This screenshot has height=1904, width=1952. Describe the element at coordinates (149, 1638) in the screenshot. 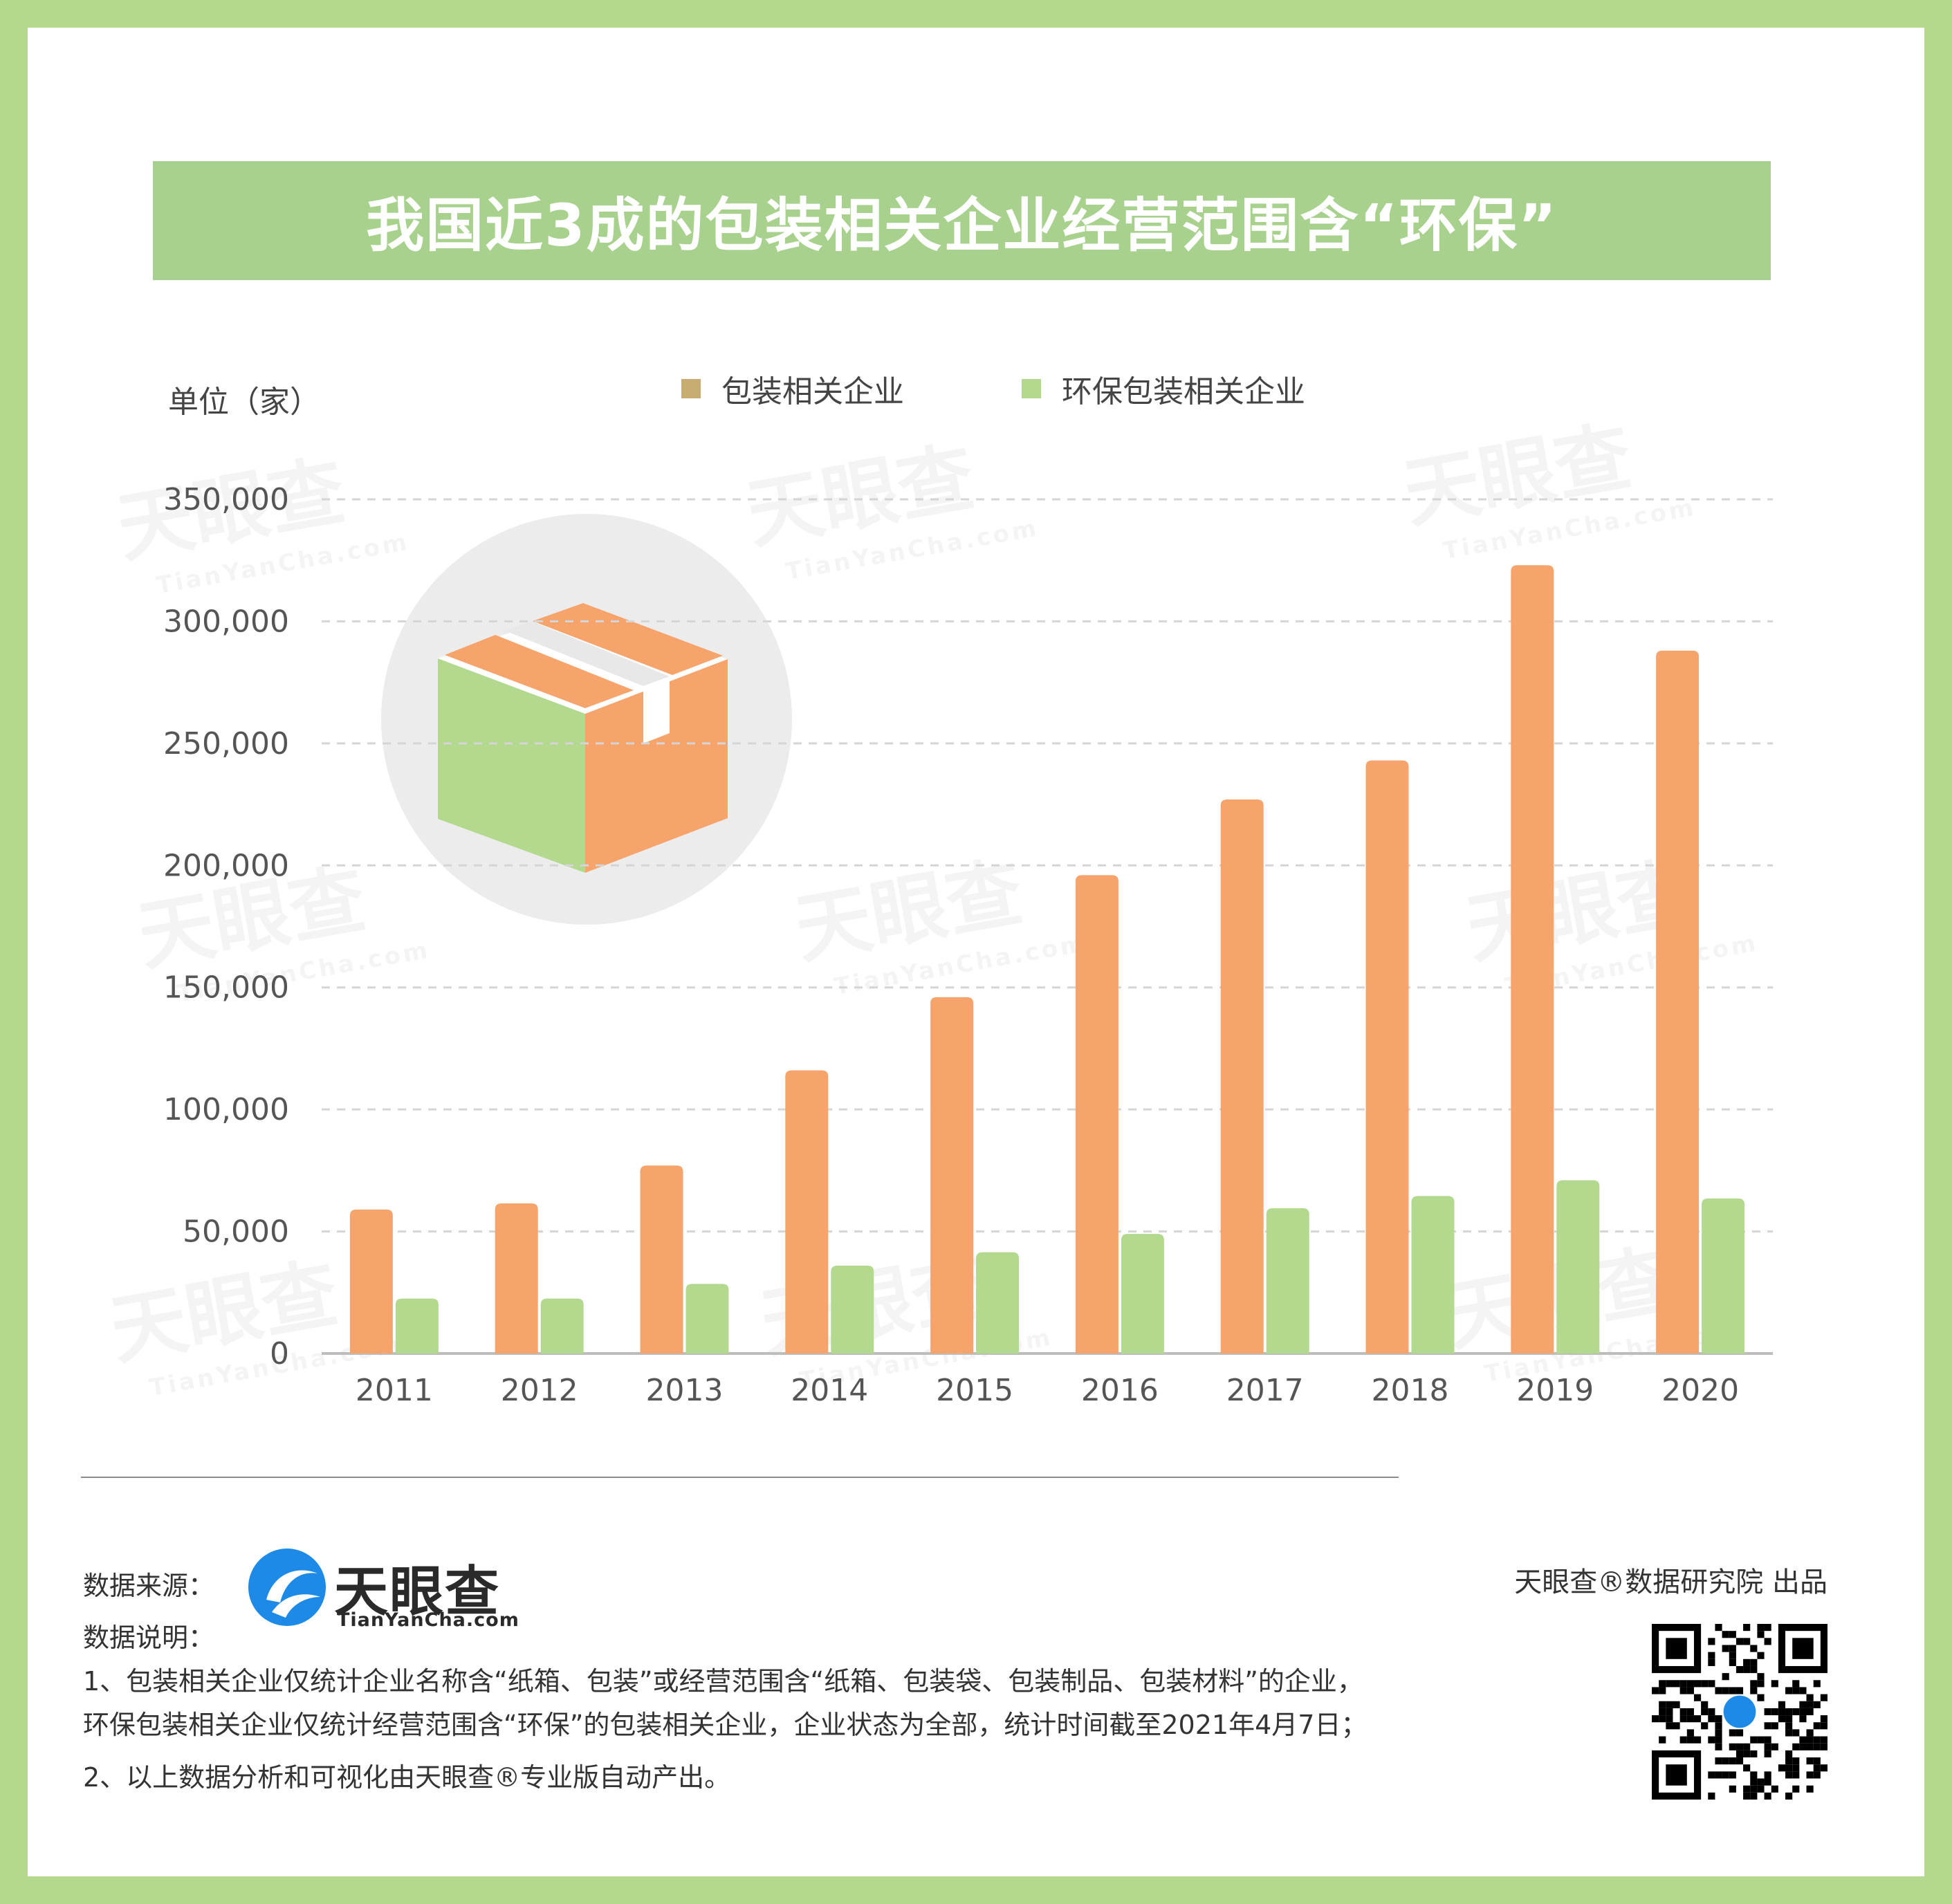

I see `notes-title: 数据说明：` at that location.